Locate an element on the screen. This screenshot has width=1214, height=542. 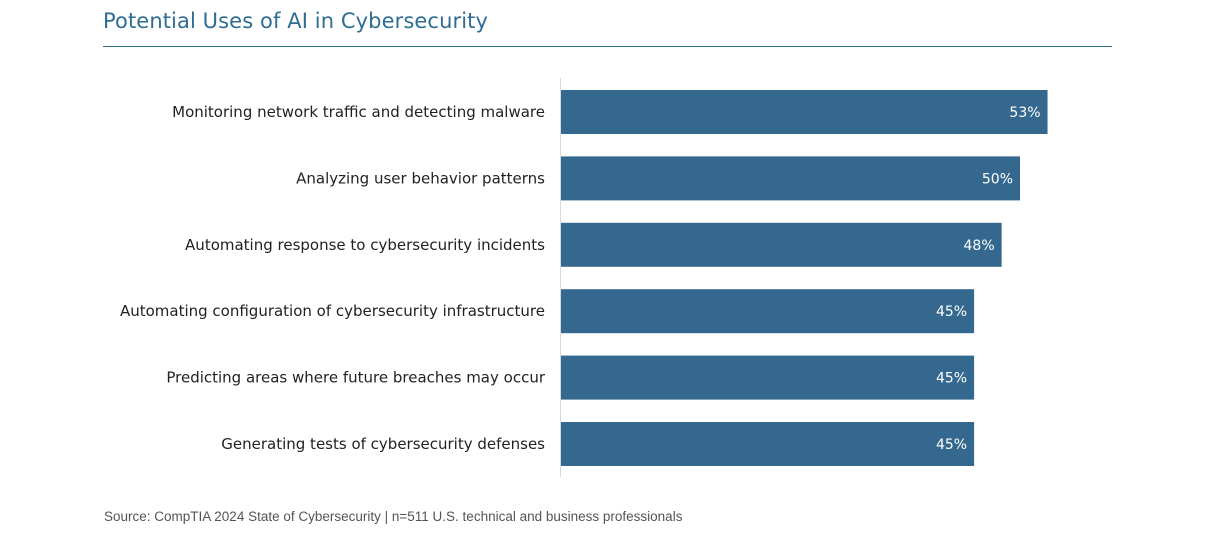
title-divider is located at coordinates (607, 46).